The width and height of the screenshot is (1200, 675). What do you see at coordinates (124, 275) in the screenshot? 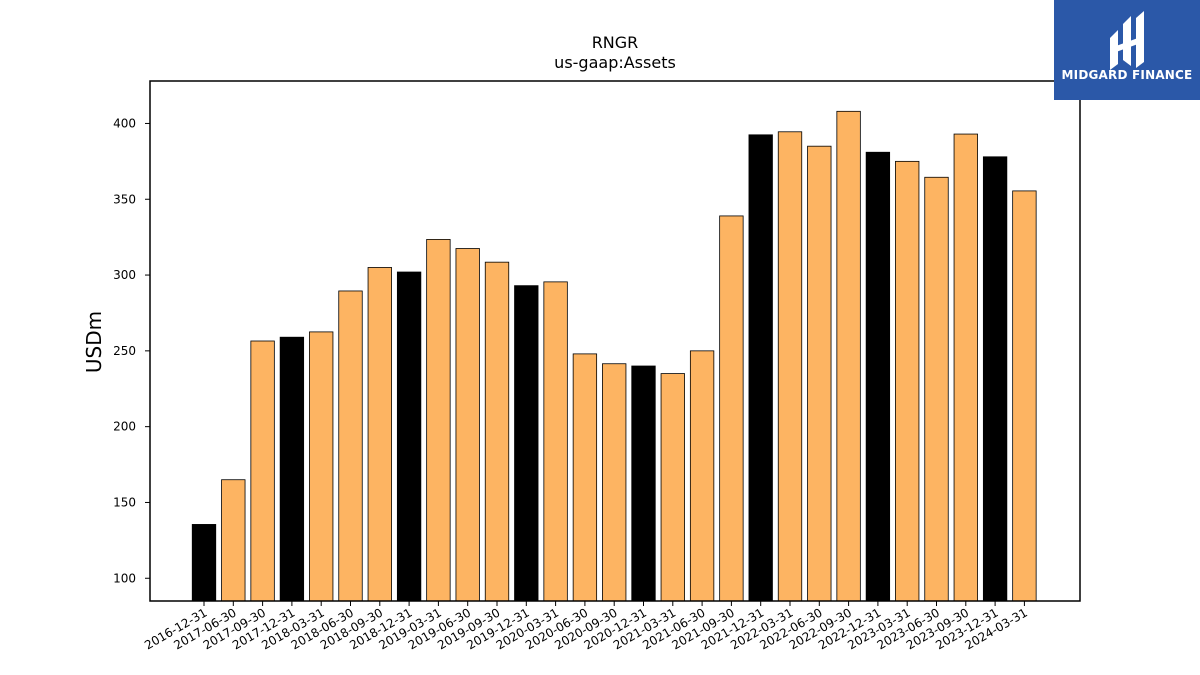
I see `y-tick-label: 300` at bounding box center [124, 275].